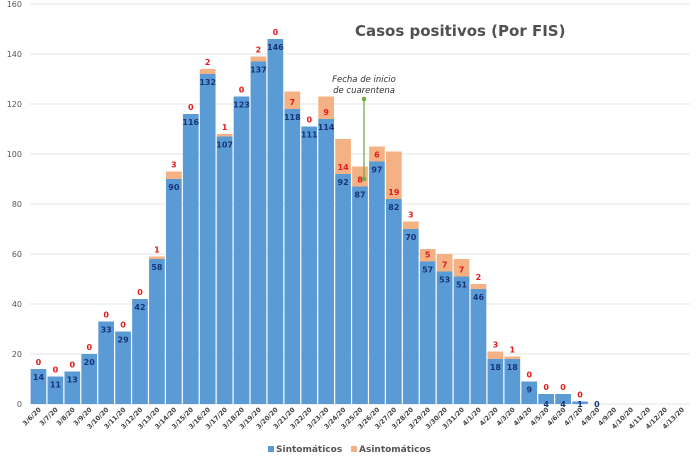 Image resolution: width=700 pixels, height=459 pixels. I want to click on data-label-asintomaticos: 8, so click(360, 180).